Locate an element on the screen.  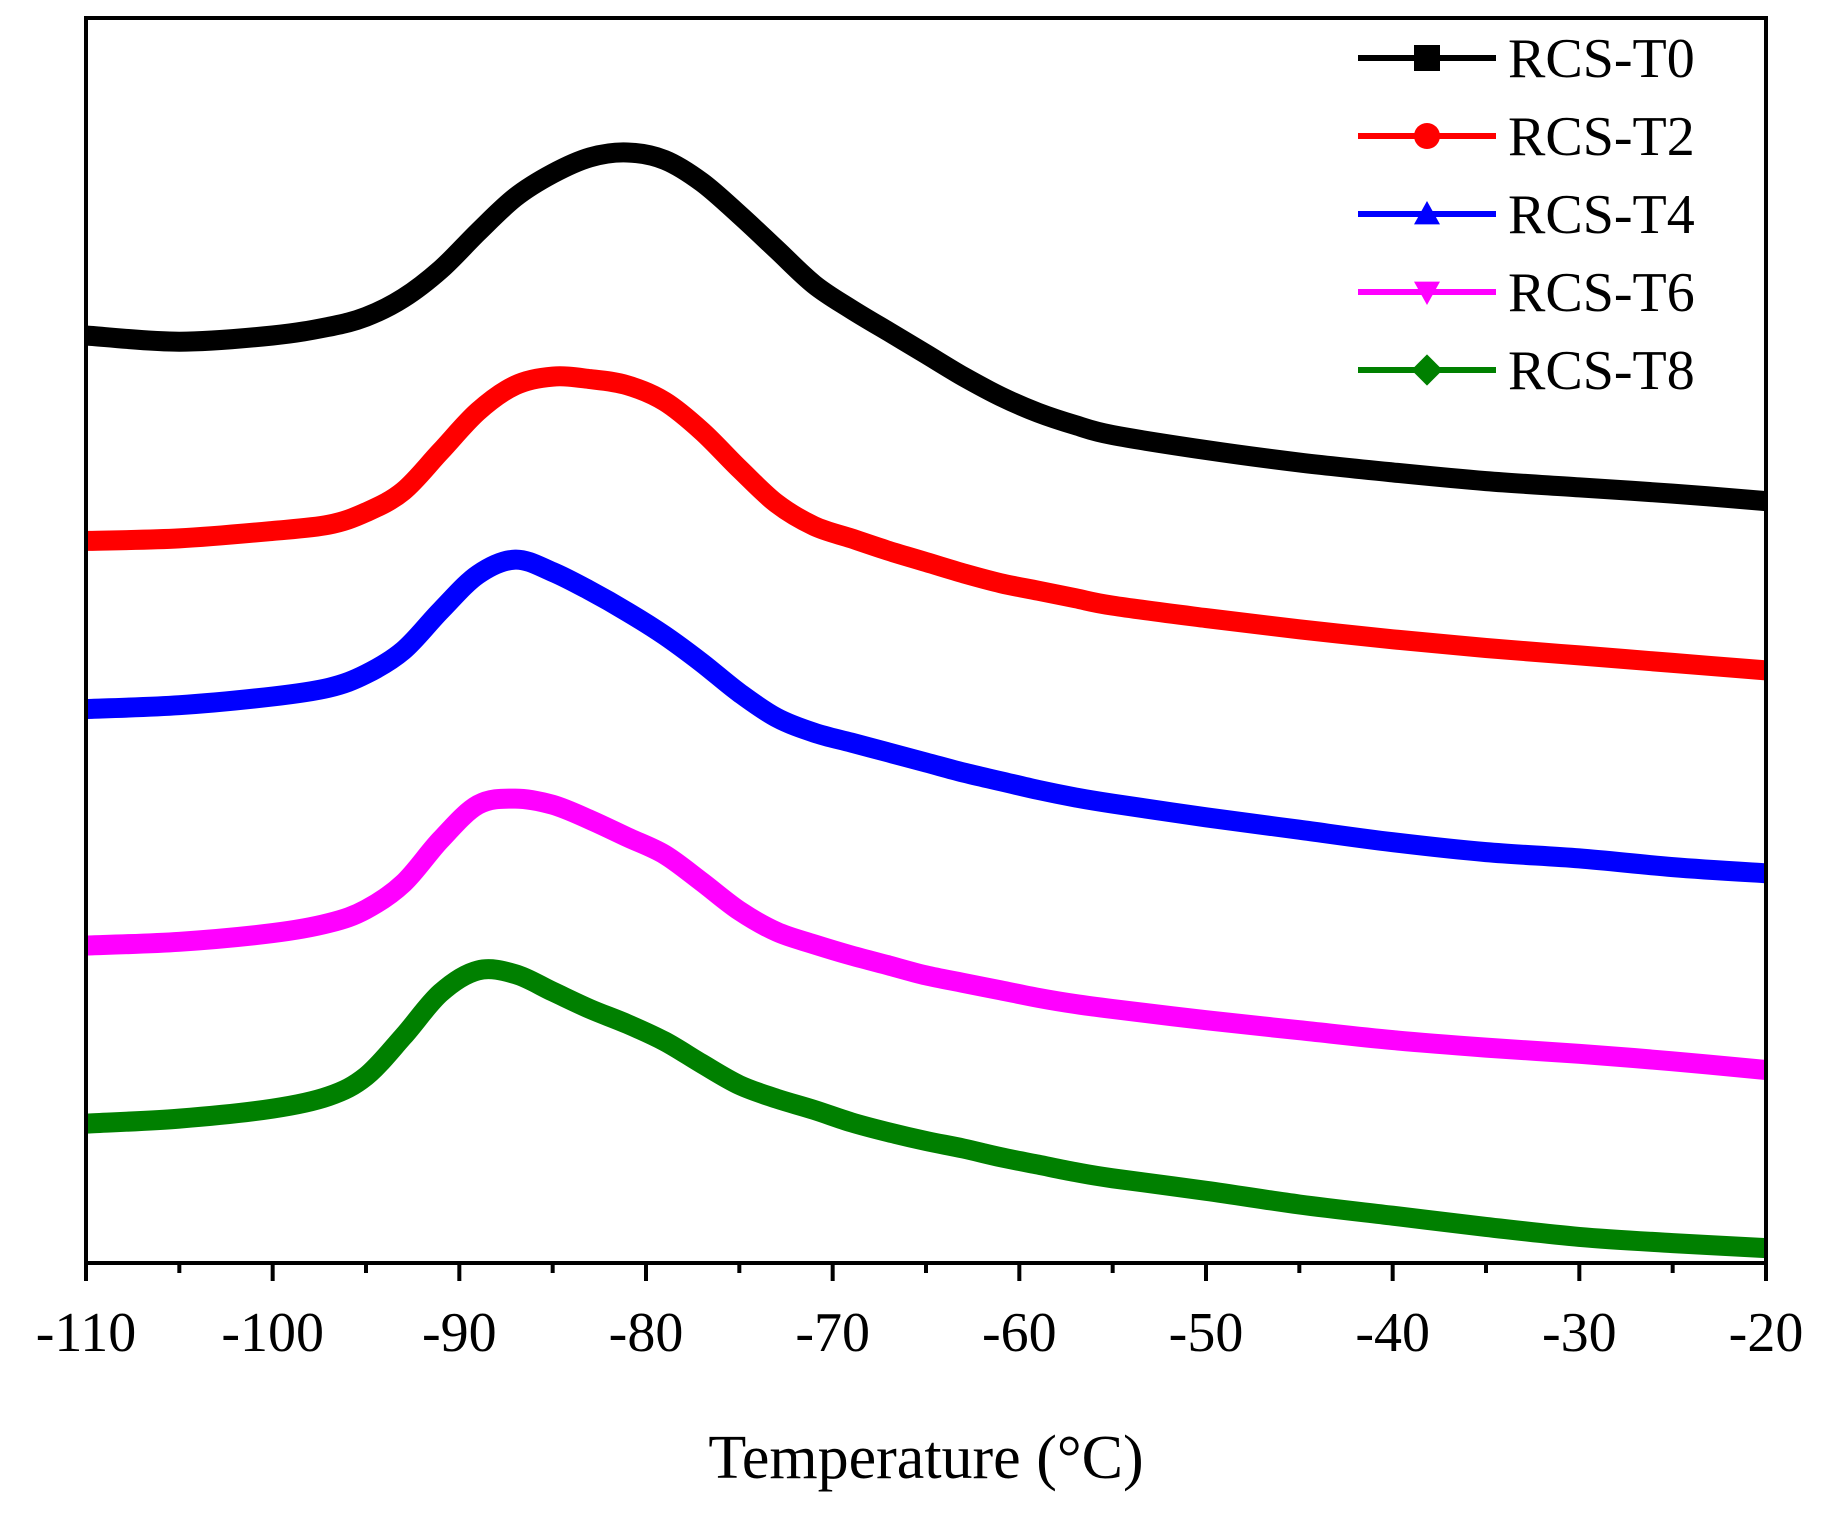
x-tick-label: -40 is located at coordinates (1392, 1333).